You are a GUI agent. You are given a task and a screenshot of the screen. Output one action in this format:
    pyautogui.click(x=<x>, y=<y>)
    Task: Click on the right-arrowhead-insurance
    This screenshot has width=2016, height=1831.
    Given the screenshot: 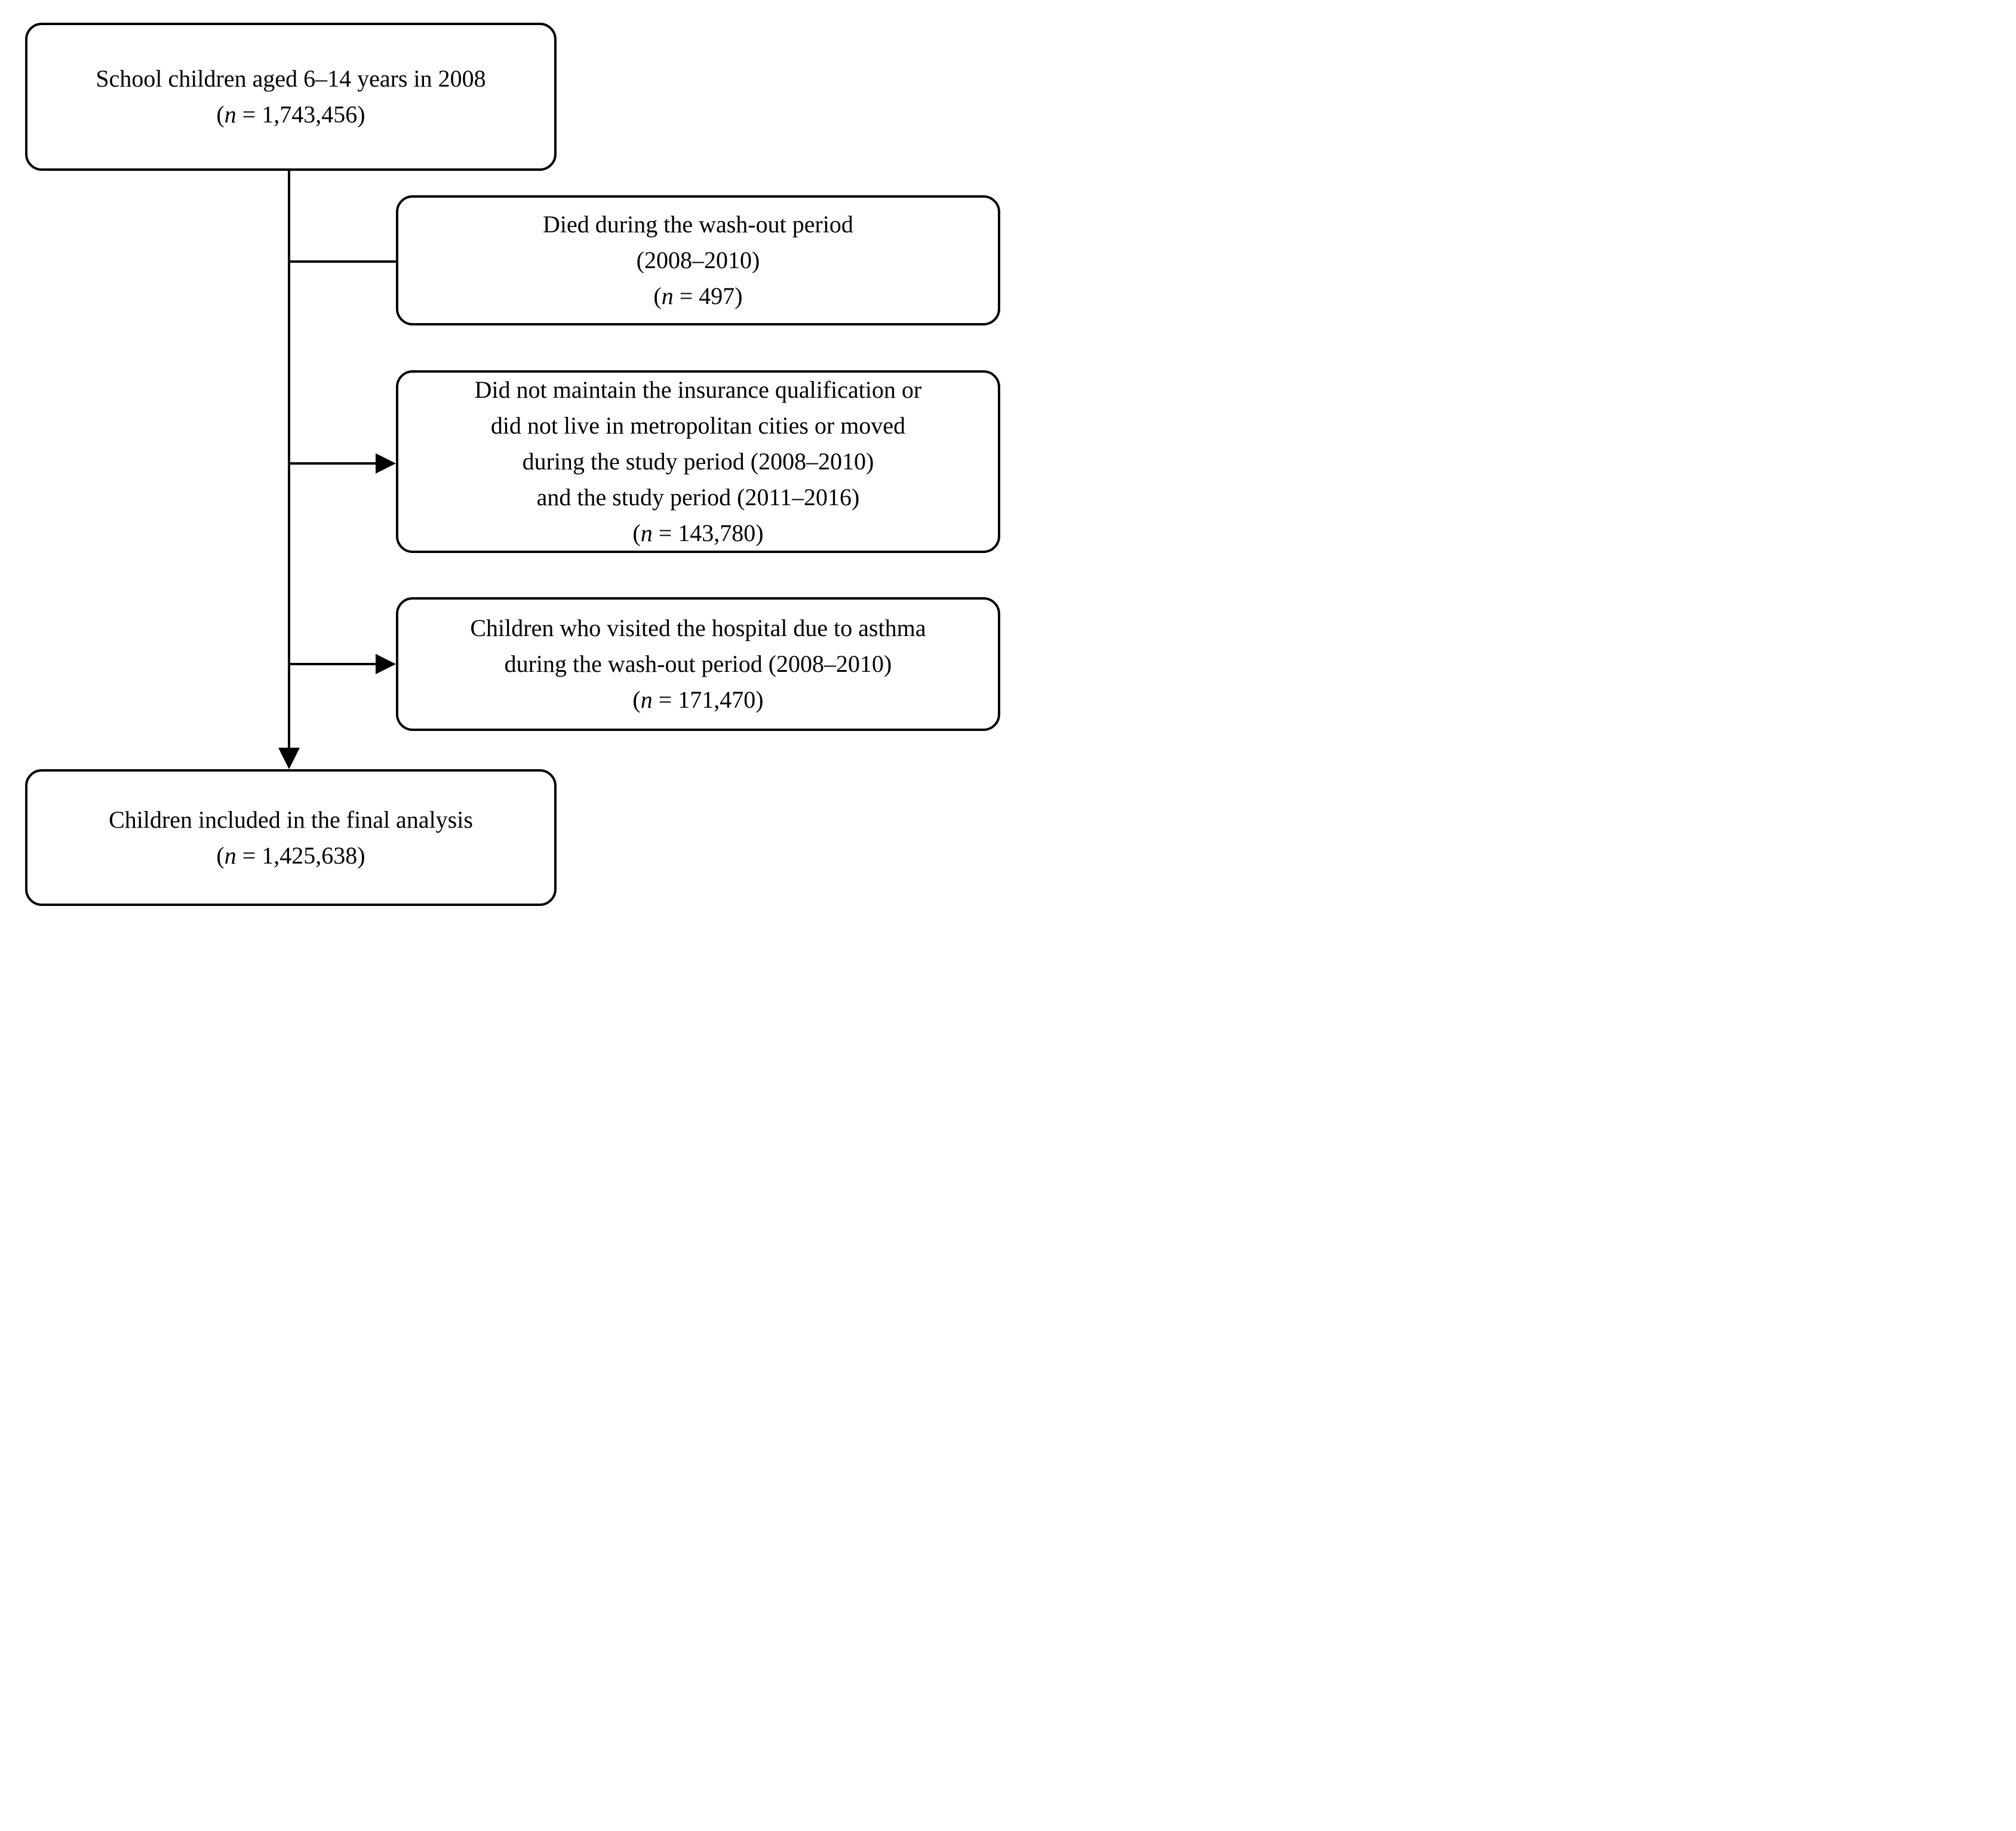 What is the action you would take?
    pyautogui.click(x=386, y=464)
    